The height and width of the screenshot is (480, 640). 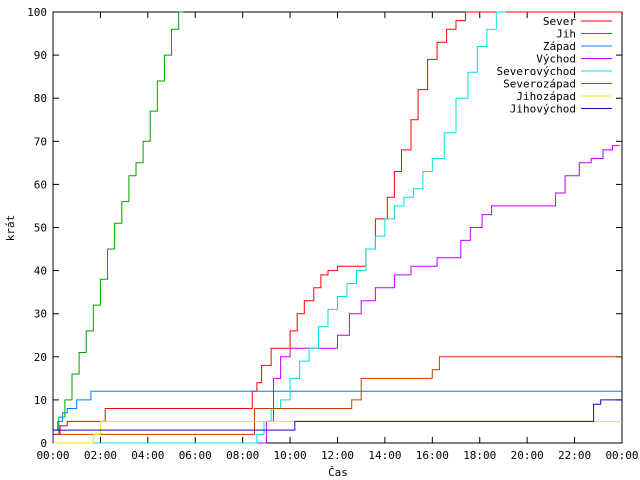 I want to click on y-tick-label: 0, so click(x=43, y=443).